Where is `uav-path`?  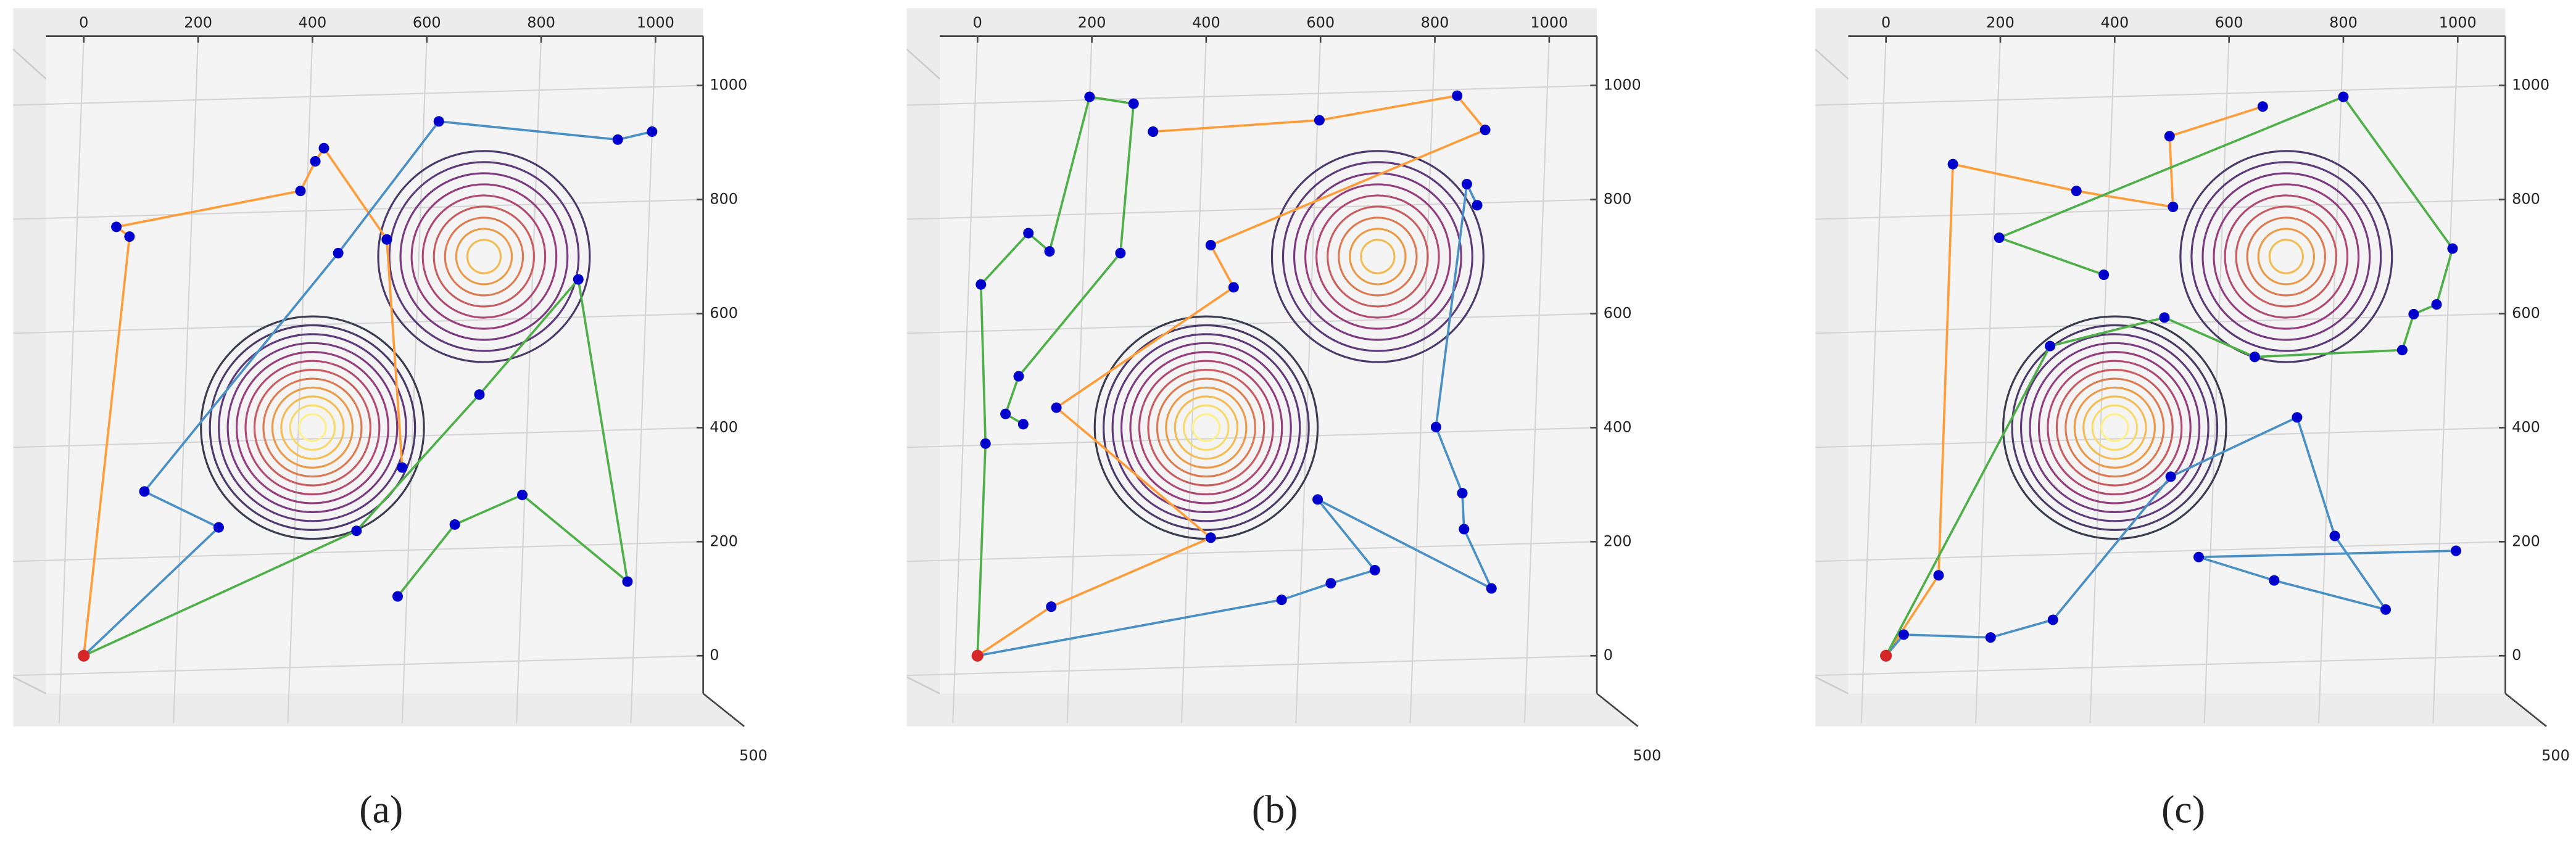 uav-path is located at coordinates (1232, 375).